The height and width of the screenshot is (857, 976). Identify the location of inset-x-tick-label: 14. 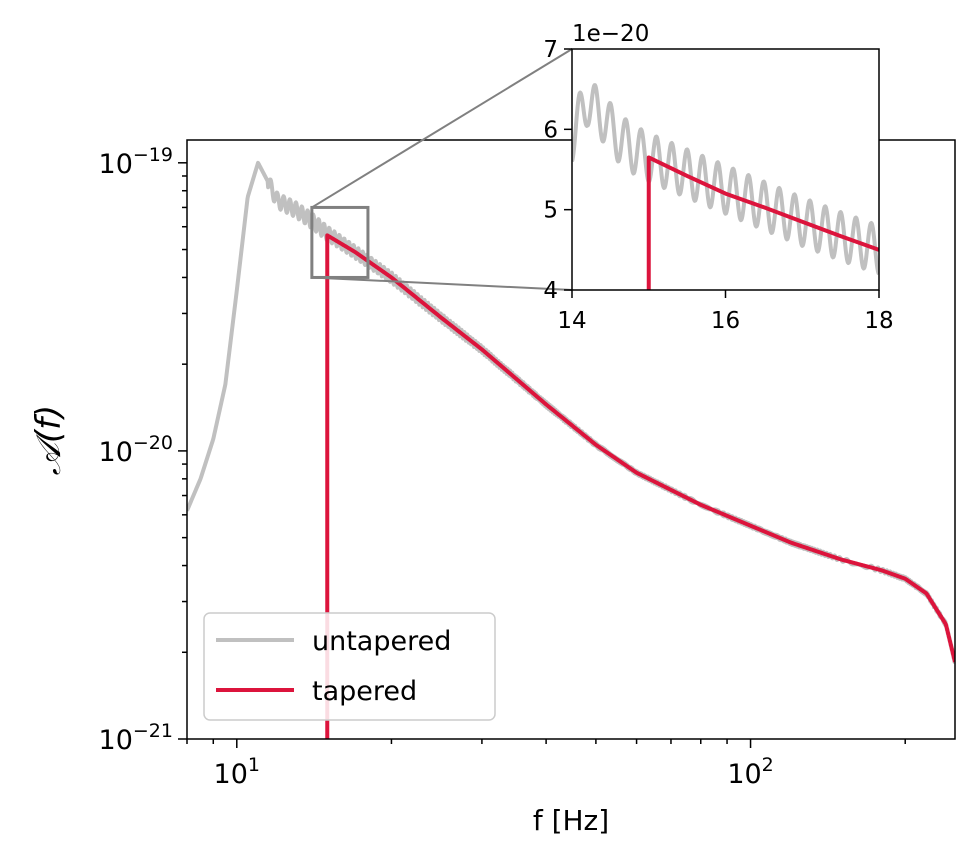
(571, 321).